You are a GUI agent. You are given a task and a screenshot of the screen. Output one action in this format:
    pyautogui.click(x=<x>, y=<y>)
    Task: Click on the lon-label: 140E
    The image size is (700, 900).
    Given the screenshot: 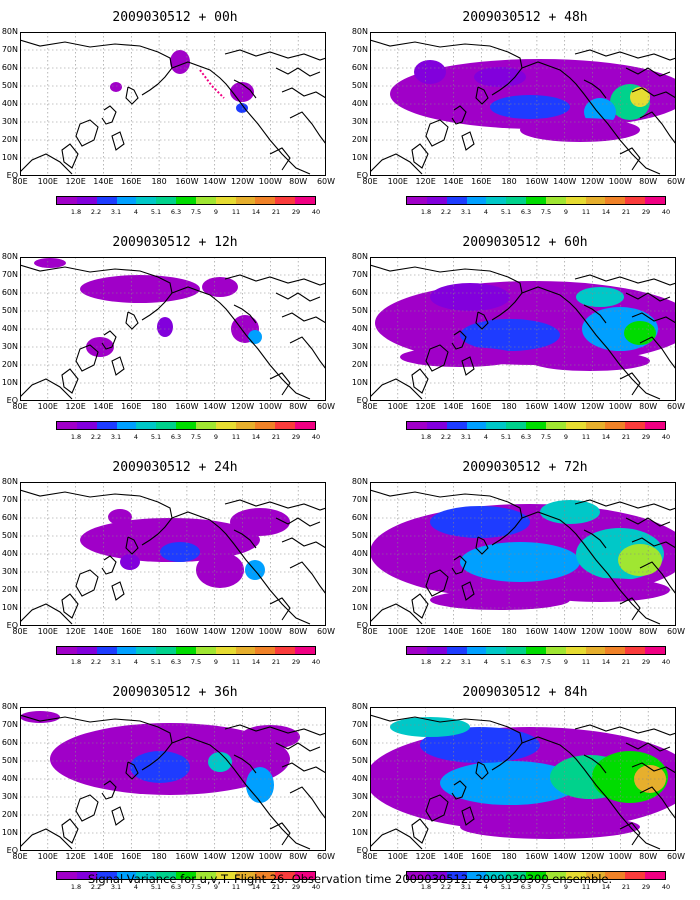 What is the action you would take?
    pyautogui.click(x=103, y=856)
    